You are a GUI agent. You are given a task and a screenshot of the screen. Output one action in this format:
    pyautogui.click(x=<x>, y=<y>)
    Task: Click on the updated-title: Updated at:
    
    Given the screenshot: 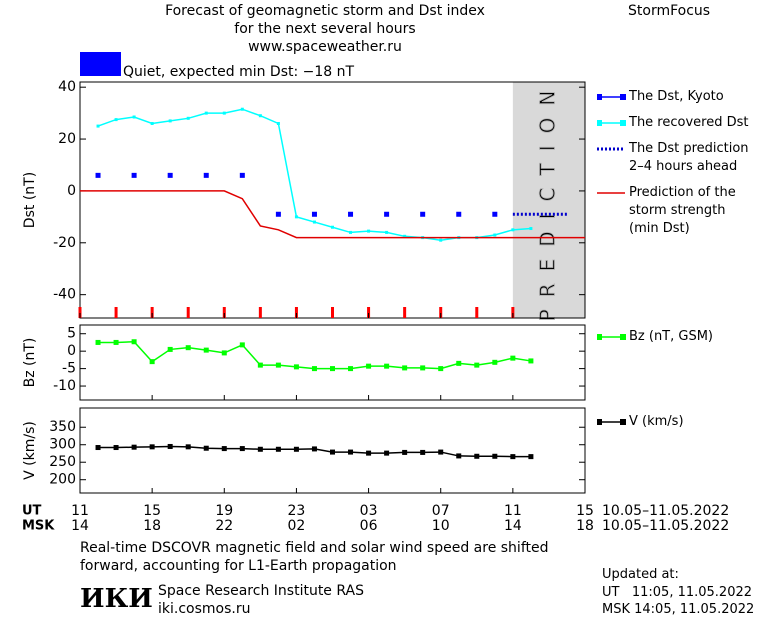 What is the action you would take?
    pyautogui.click(x=640, y=574)
    